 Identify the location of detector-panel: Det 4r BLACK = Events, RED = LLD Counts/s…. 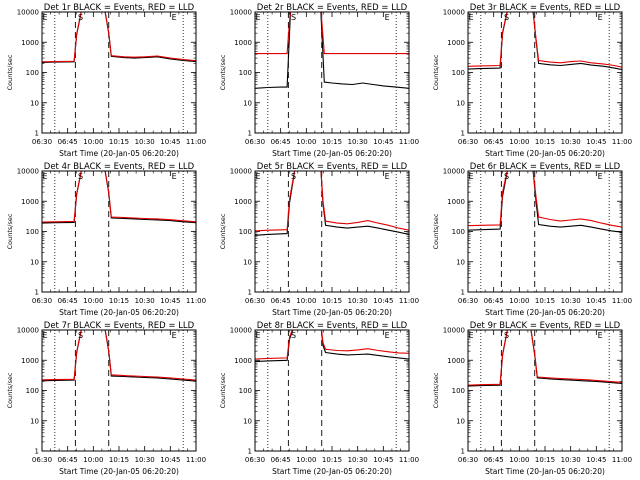
(106, 239).